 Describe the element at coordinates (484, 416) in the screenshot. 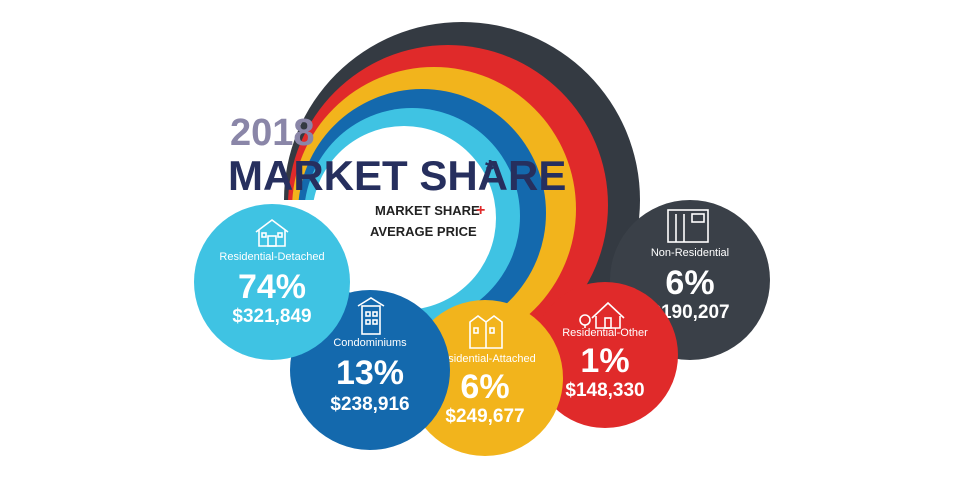

I see `segment-price: $249,677` at that location.